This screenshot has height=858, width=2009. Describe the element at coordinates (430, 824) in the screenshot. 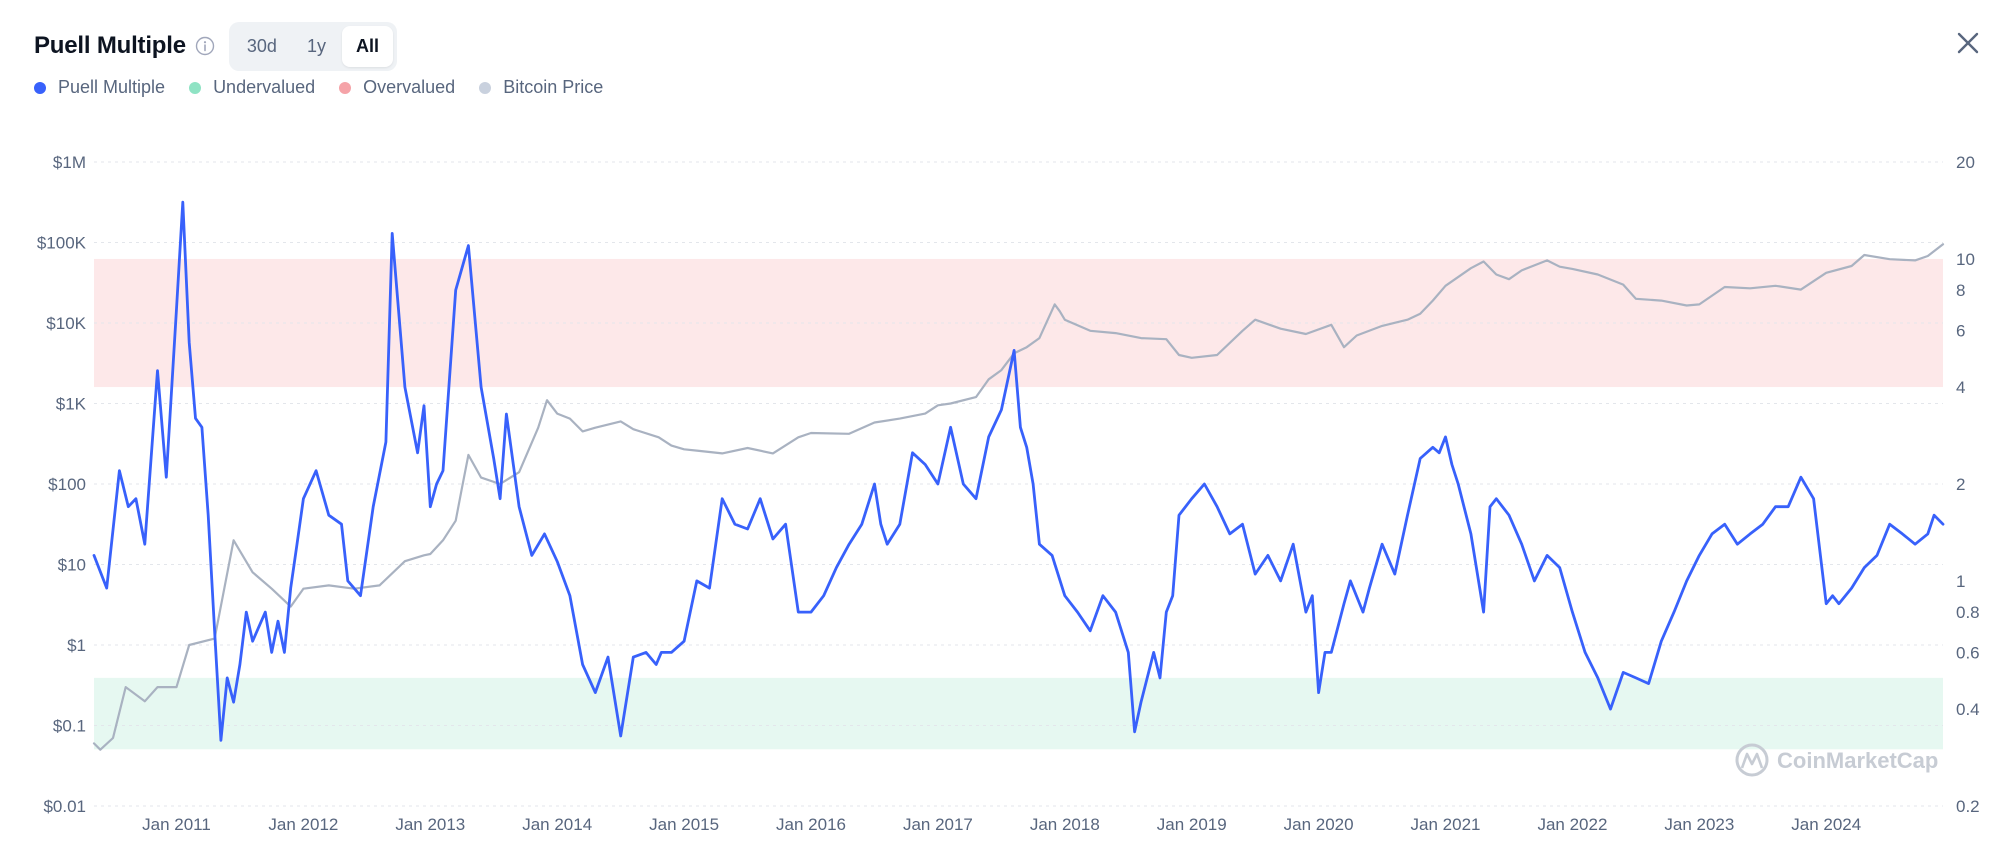

I see `x-axis-tick-label: Jan 2013` at that location.